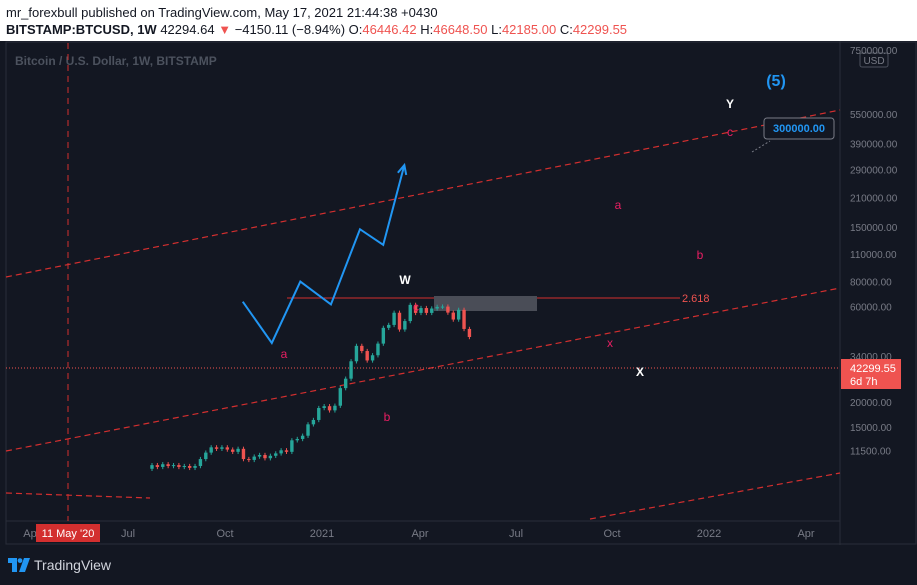  I want to click on close-value: 42299.55, so click(600, 29).